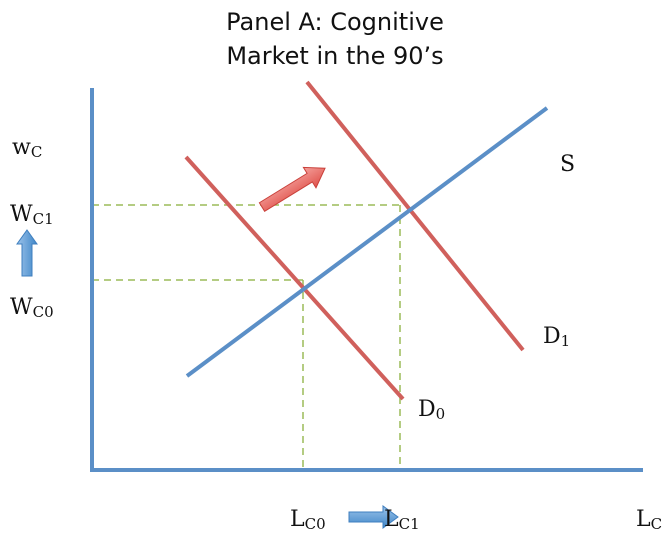  Describe the element at coordinates (294, 278) in the screenshot. I see `demand-curve-d0` at that location.